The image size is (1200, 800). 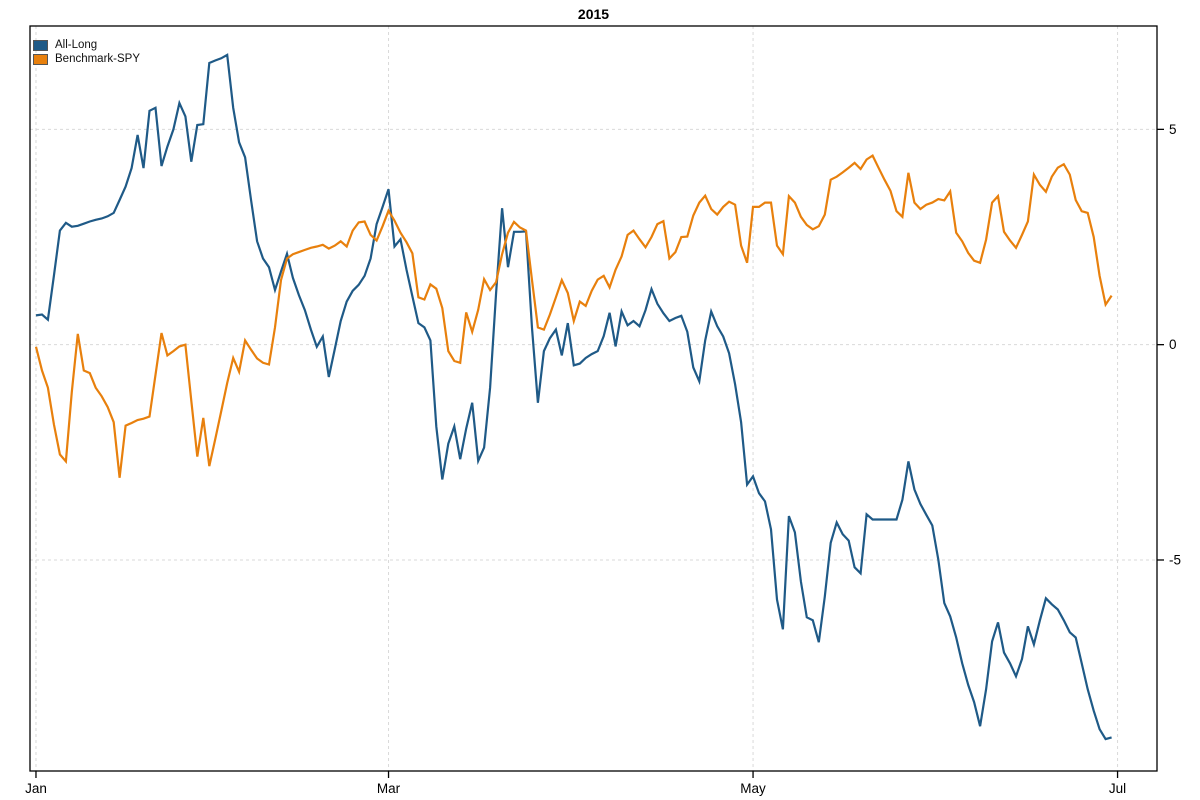 What do you see at coordinates (76, 45) in the screenshot?
I see `legend-label-all-long: All-Long` at bounding box center [76, 45].